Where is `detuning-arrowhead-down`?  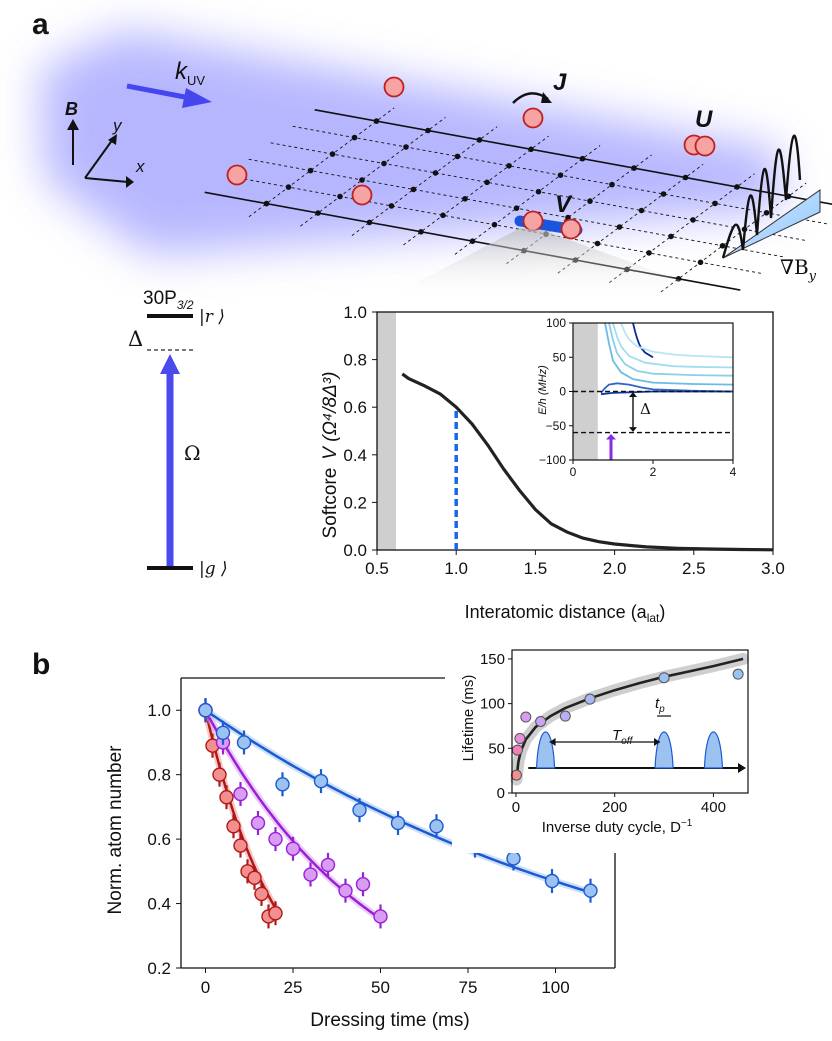 detuning-arrowhead-down is located at coordinates (633, 429).